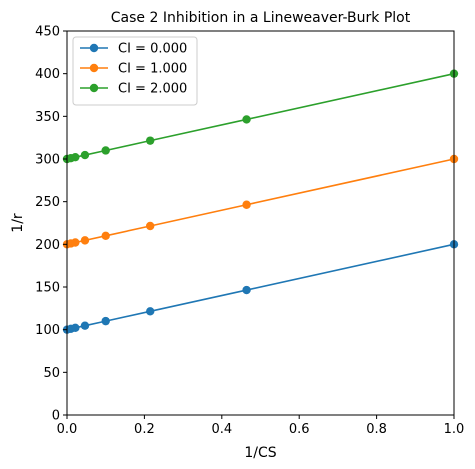 This screenshot has width=475, height=469. What do you see at coordinates (47, 245) in the screenshot?
I see `y-tick-label: 200` at bounding box center [47, 245].